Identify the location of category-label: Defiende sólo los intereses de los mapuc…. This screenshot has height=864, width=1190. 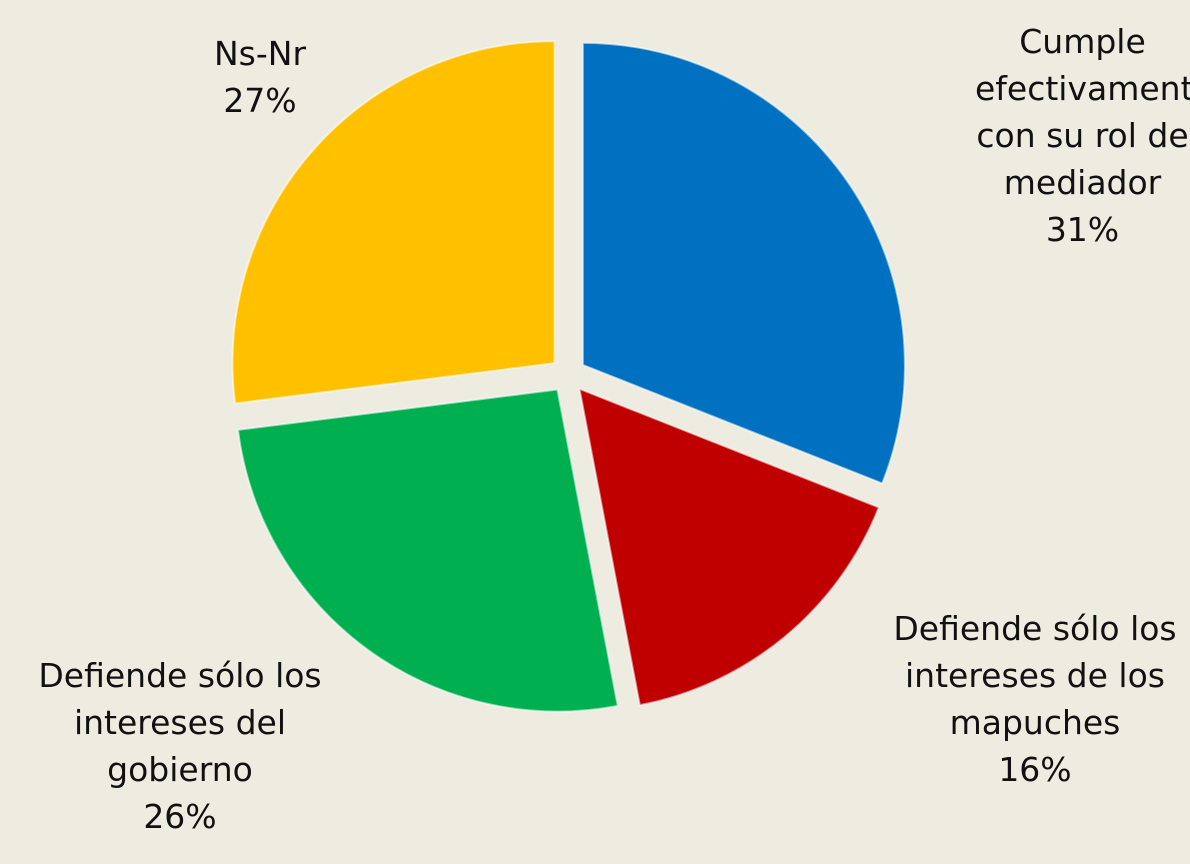
(1035, 675).